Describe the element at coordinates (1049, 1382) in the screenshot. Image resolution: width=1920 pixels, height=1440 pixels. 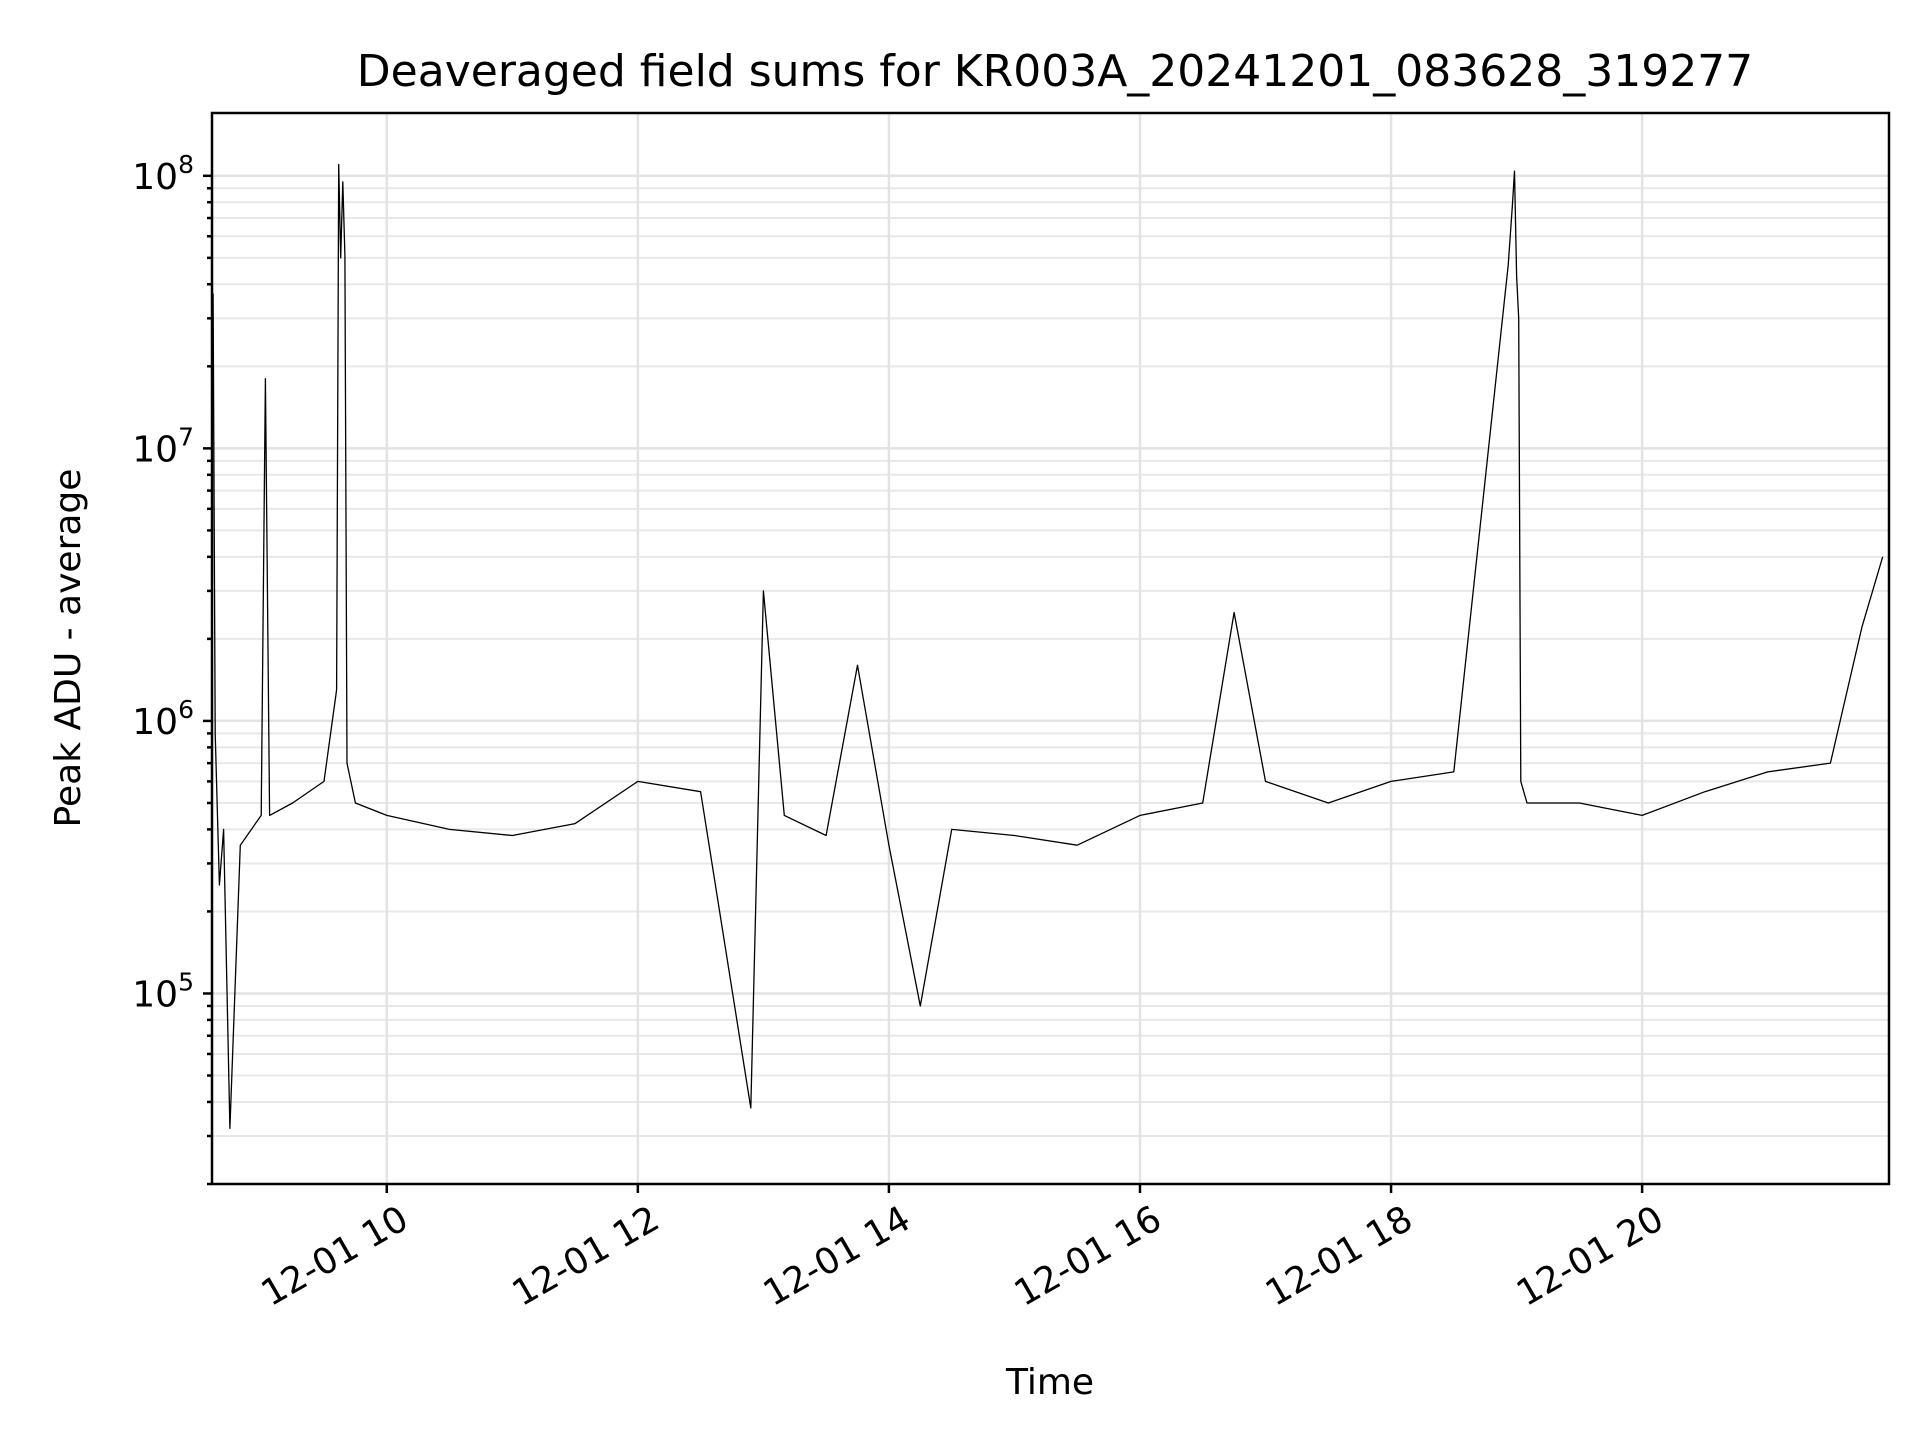
I see `x-axis-label: Time` at that location.